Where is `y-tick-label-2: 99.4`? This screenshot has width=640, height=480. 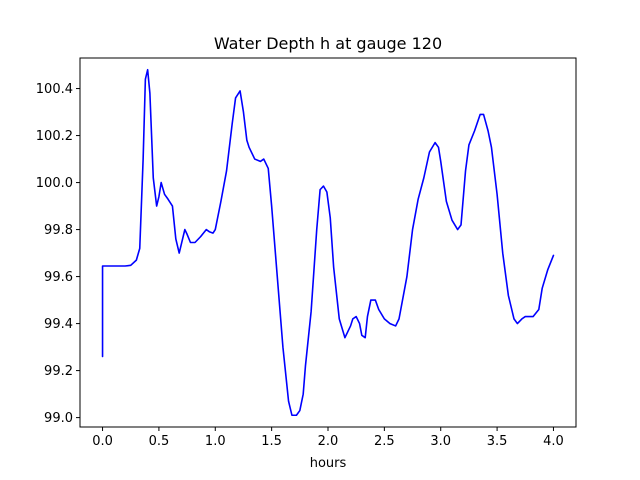 y-tick-label-2: 99.4 is located at coordinates (58, 324).